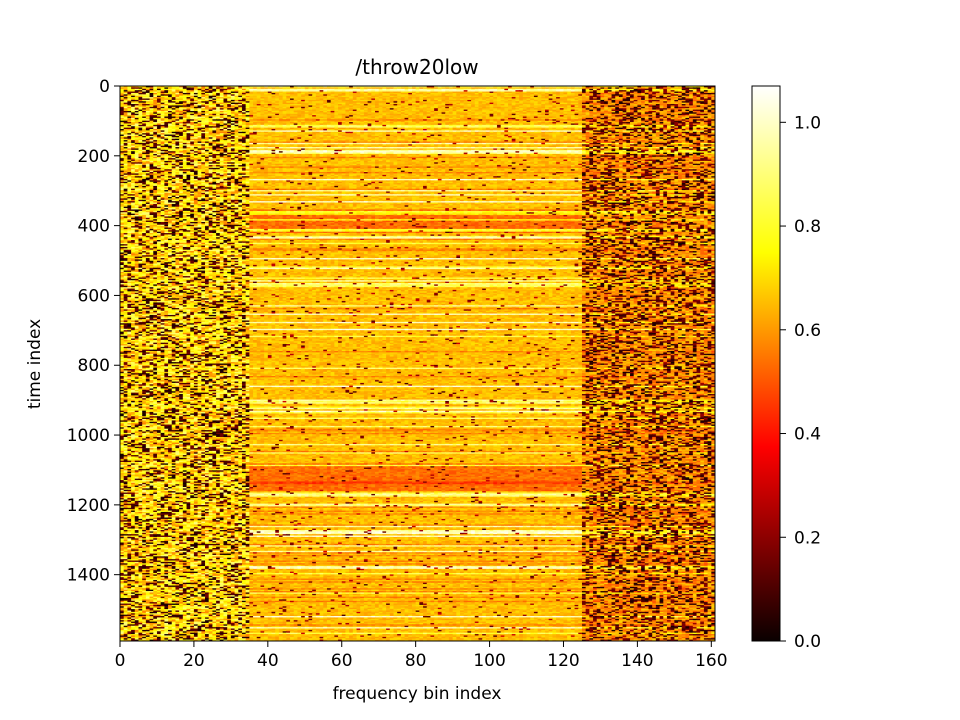  Describe the element at coordinates (94, 366) in the screenshot. I see `y-tick-label: 800` at that location.